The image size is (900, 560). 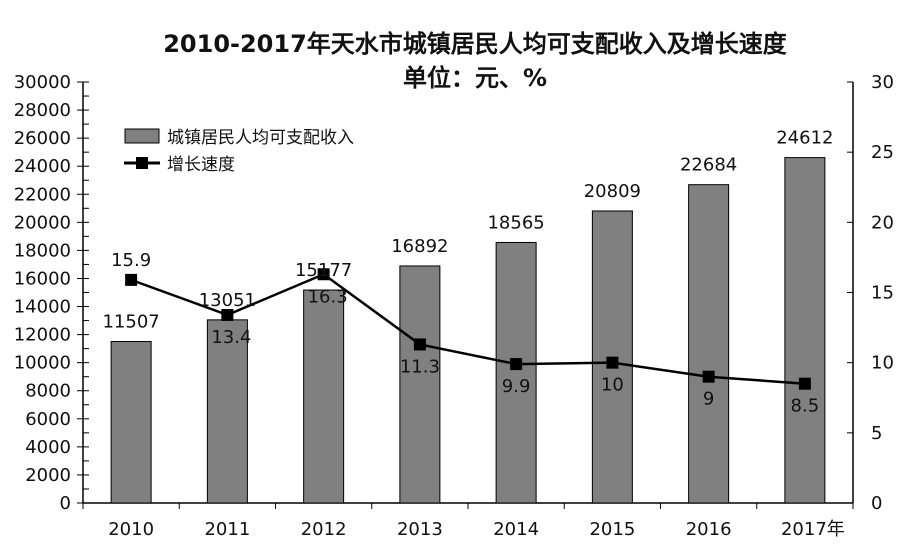 I want to click on legend-line-label: 增长速度, so click(x=201, y=165).